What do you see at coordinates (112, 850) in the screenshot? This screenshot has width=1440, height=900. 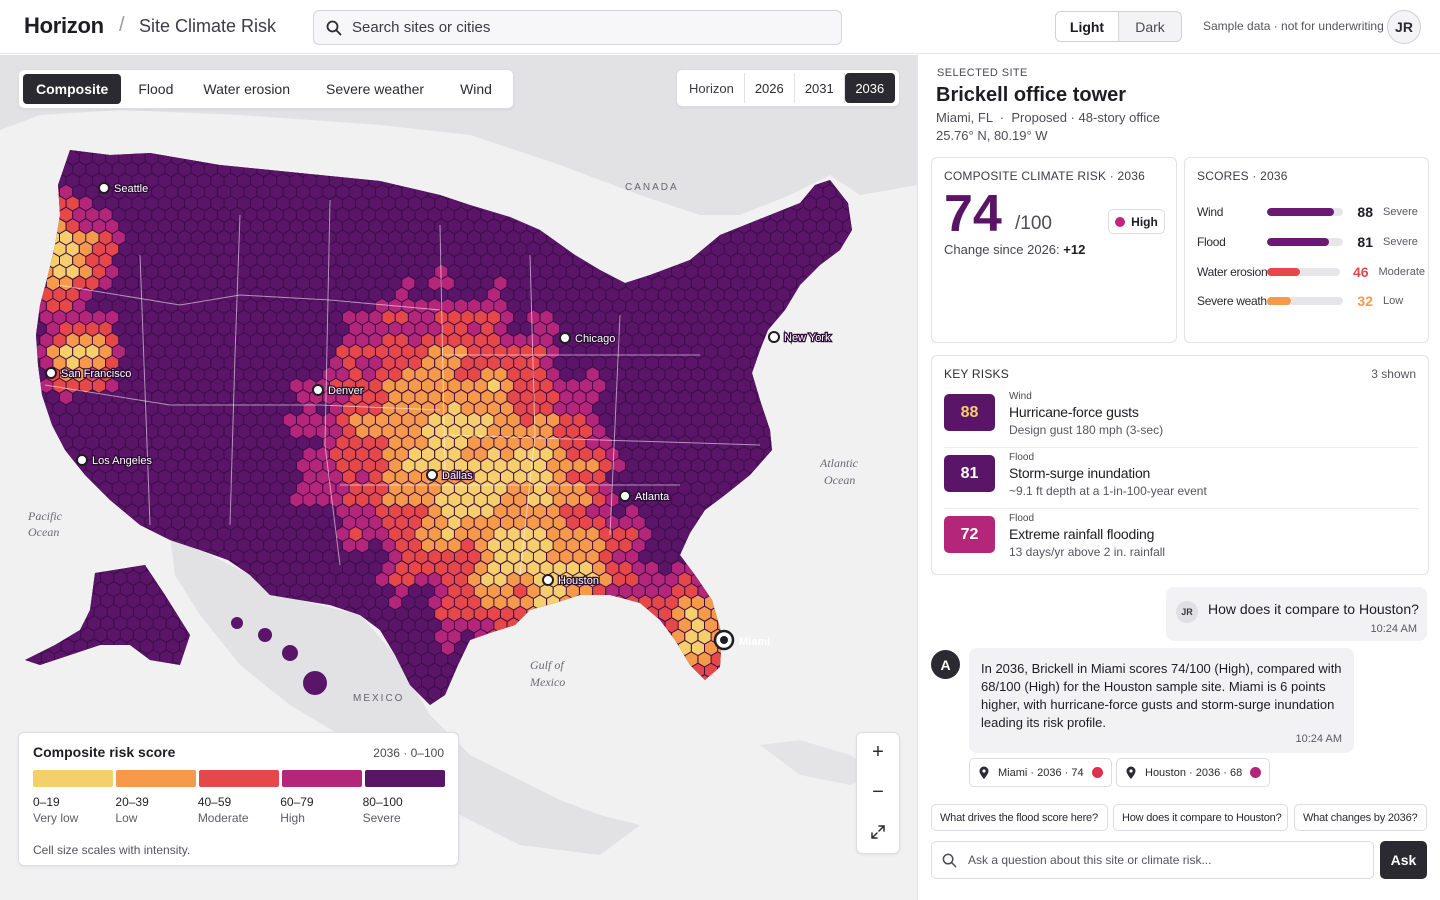 I see `legend-note: Cell size scales with intensity.` at bounding box center [112, 850].